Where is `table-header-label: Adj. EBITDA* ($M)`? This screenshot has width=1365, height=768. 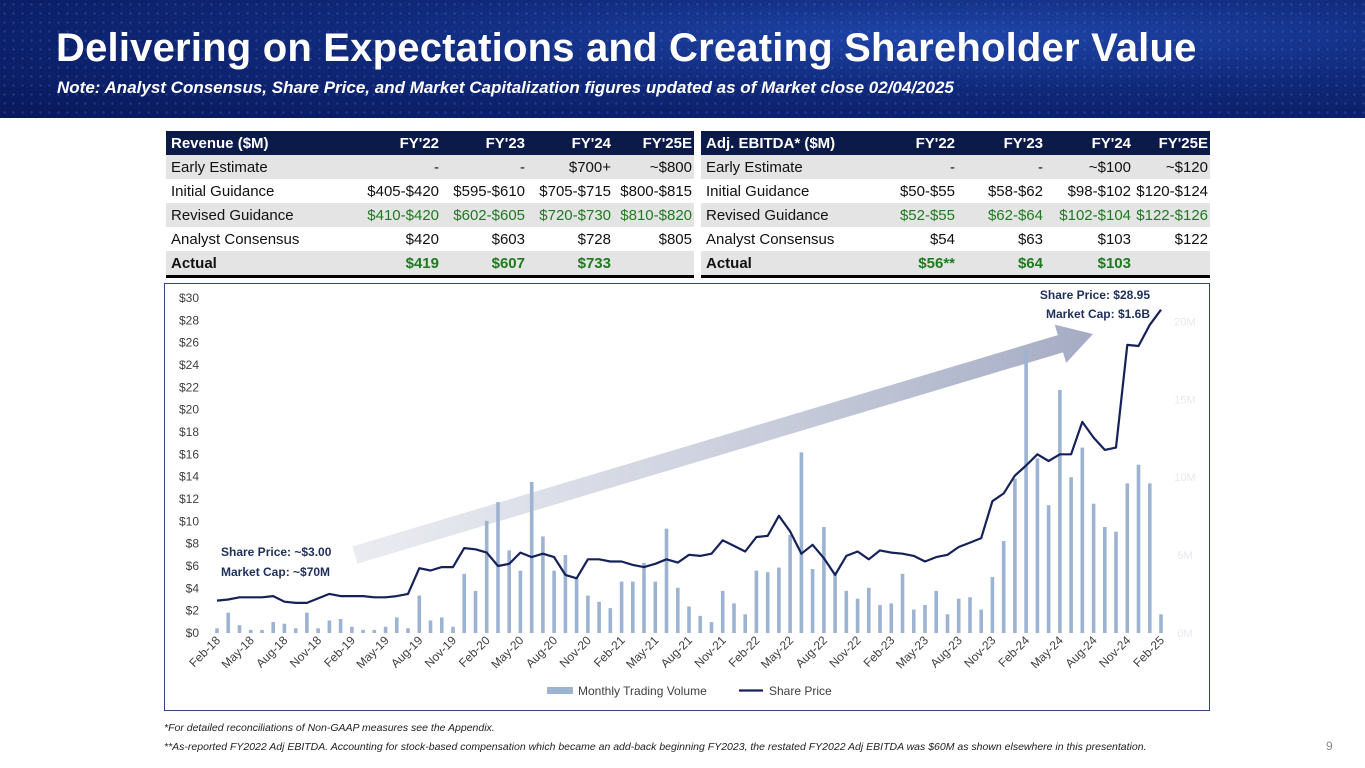 table-header-label: Adj. EBITDA* ($M) is located at coordinates (785, 143).